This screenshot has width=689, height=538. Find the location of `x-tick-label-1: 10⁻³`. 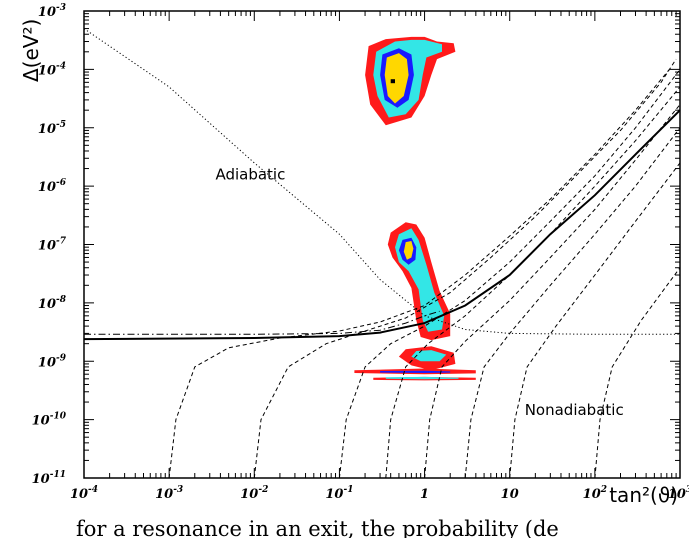

x-tick-label-1: 10⁻³ is located at coordinates (169, 493).